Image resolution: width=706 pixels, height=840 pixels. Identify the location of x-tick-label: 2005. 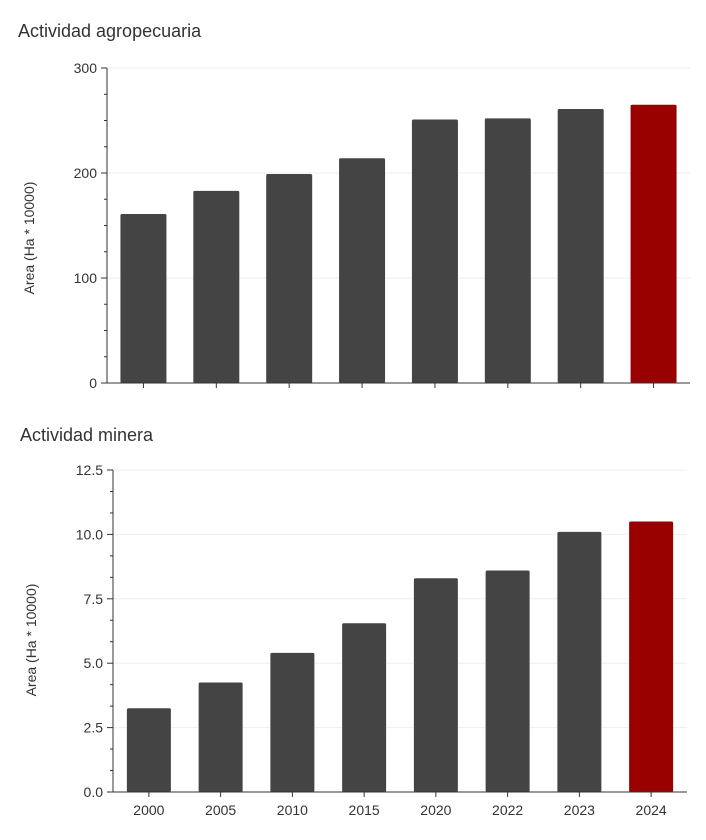
(220, 810).